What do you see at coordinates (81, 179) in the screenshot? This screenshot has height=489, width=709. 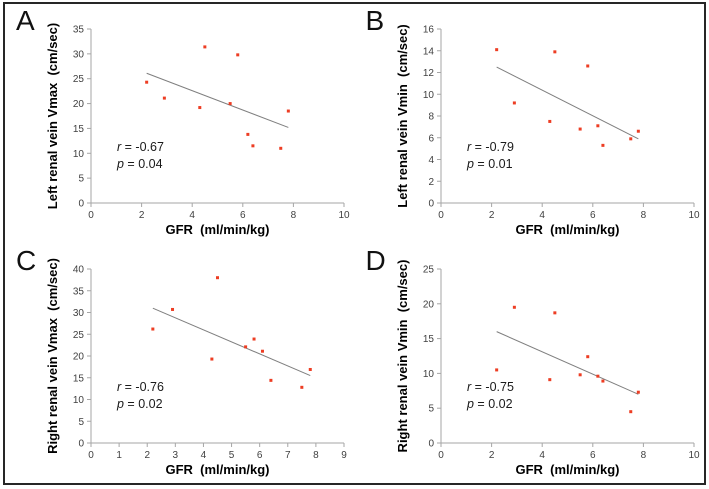 I see `y-tick-label: 5` at bounding box center [81, 179].